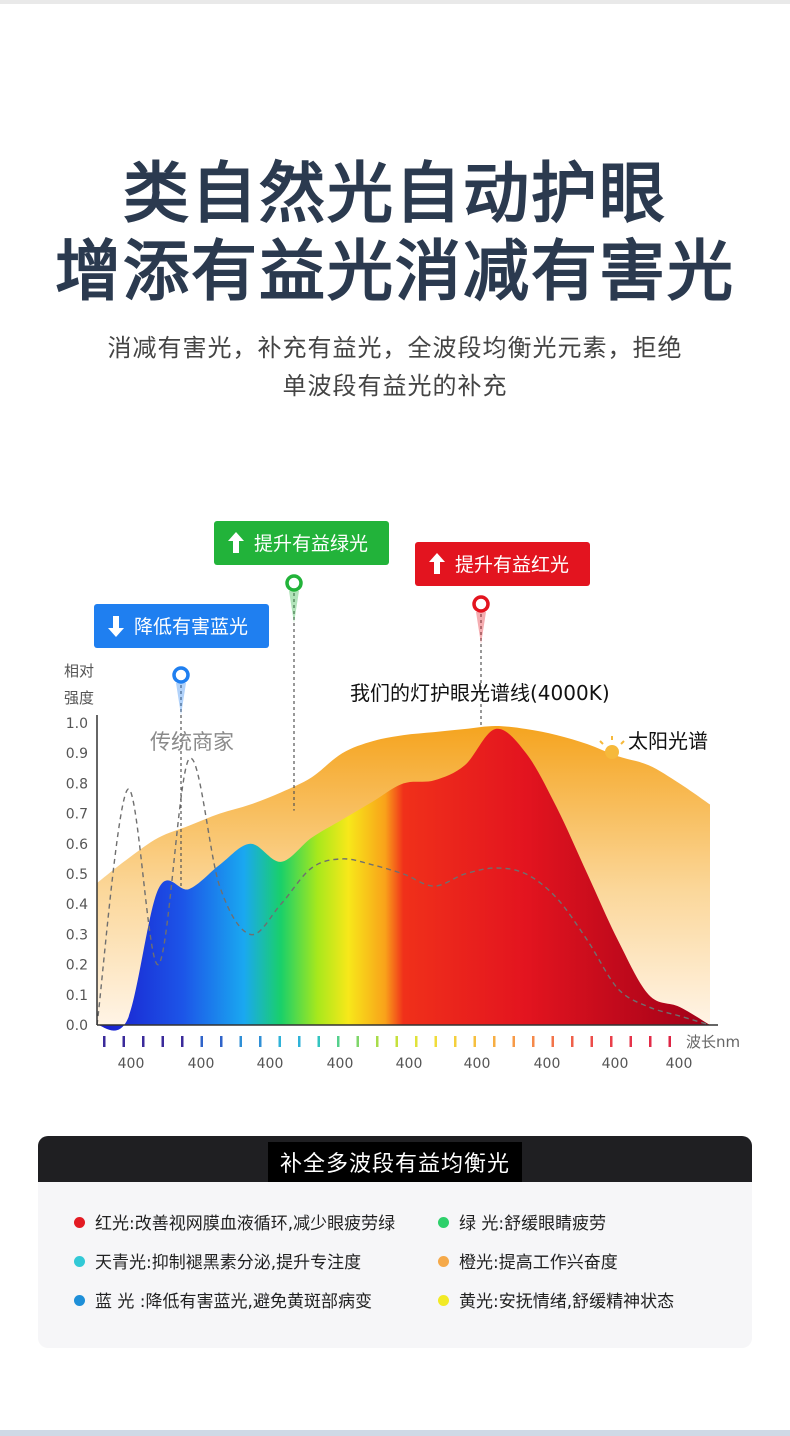 This screenshot has width=790, height=1436. What do you see at coordinates (191, 627) in the screenshot?
I see `annotation-label: 降低有害蓝光` at bounding box center [191, 627].